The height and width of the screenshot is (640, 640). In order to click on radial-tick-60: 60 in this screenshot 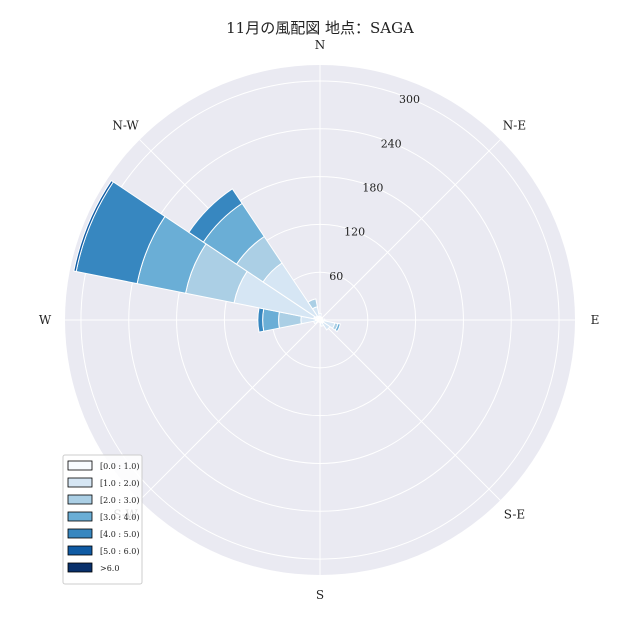, I will do `click(336, 276)`.